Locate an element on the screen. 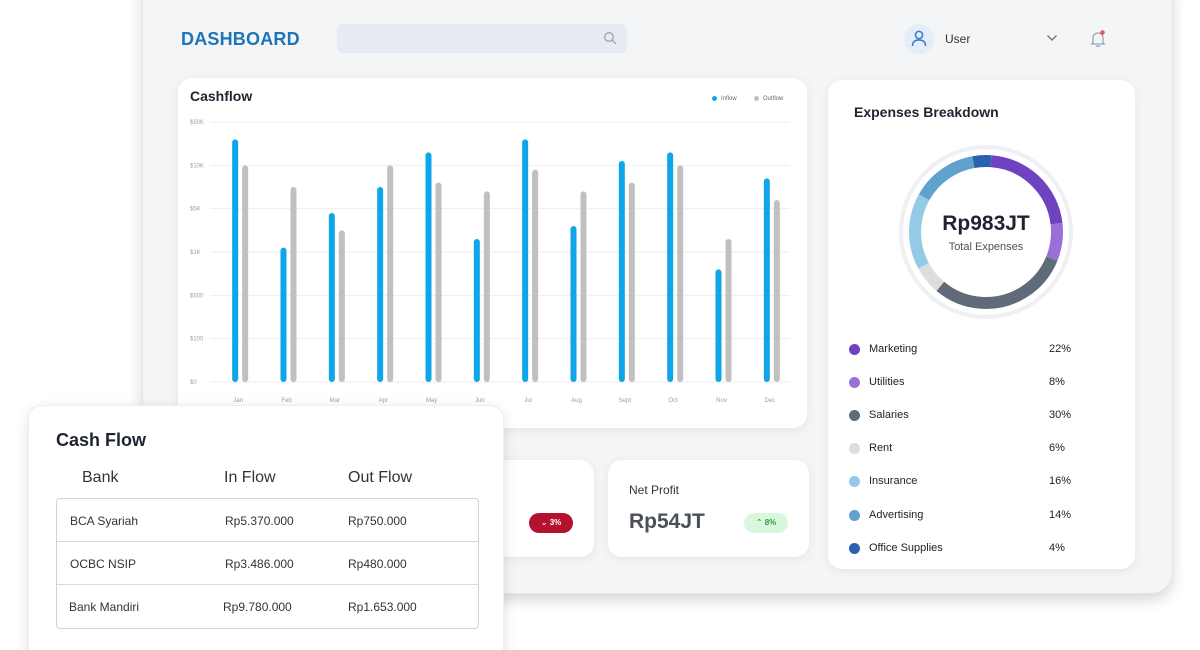  y-tick-label: $500 is located at coordinates (197, 296).